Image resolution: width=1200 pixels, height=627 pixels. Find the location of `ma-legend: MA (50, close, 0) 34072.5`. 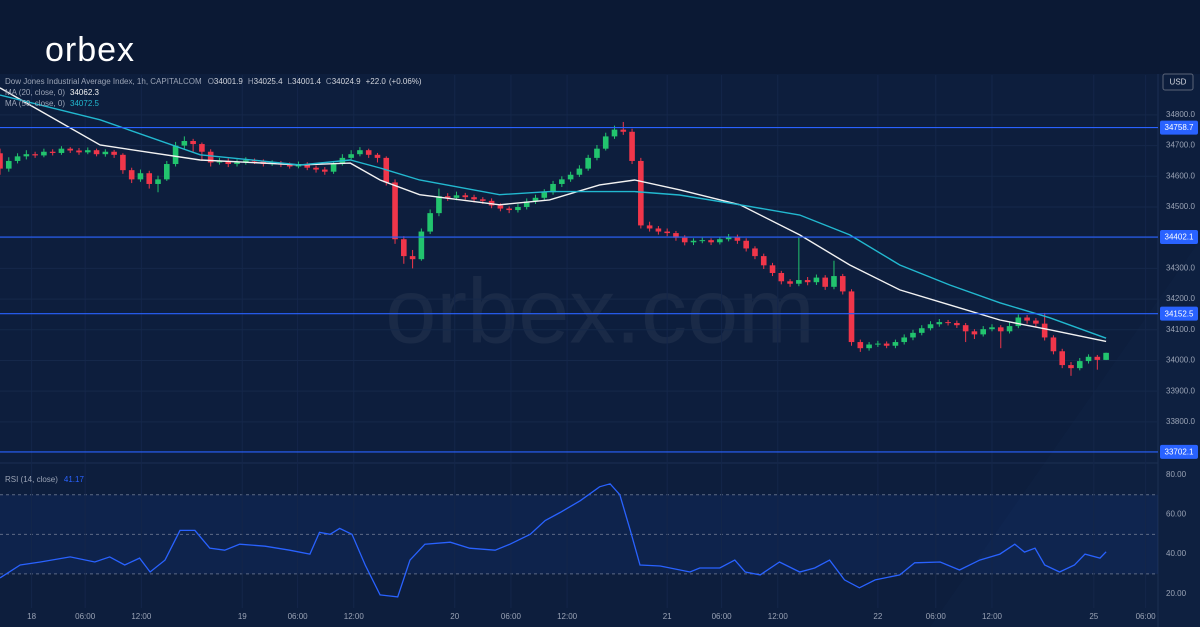

ma-legend: MA (50, close, 0) 34072.5 is located at coordinates (52, 103).